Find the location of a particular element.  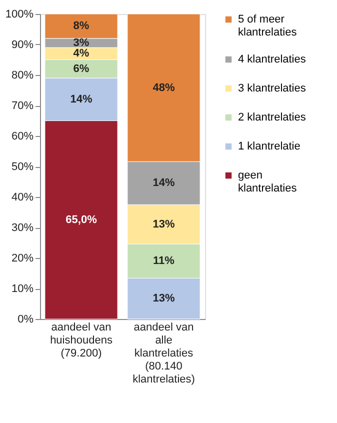

data-label: 8% is located at coordinates (81, 26).